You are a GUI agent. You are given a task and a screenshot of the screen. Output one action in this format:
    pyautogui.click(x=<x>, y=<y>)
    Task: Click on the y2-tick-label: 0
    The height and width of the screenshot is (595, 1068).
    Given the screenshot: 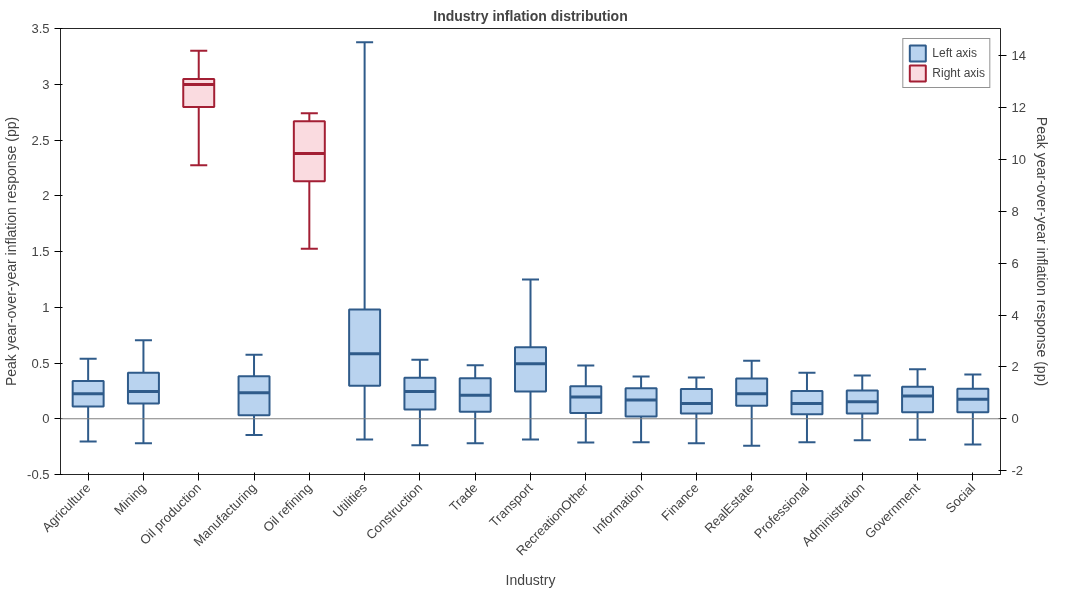 What is the action you would take?
    pyautogui.click(x=1015, y=419)
    